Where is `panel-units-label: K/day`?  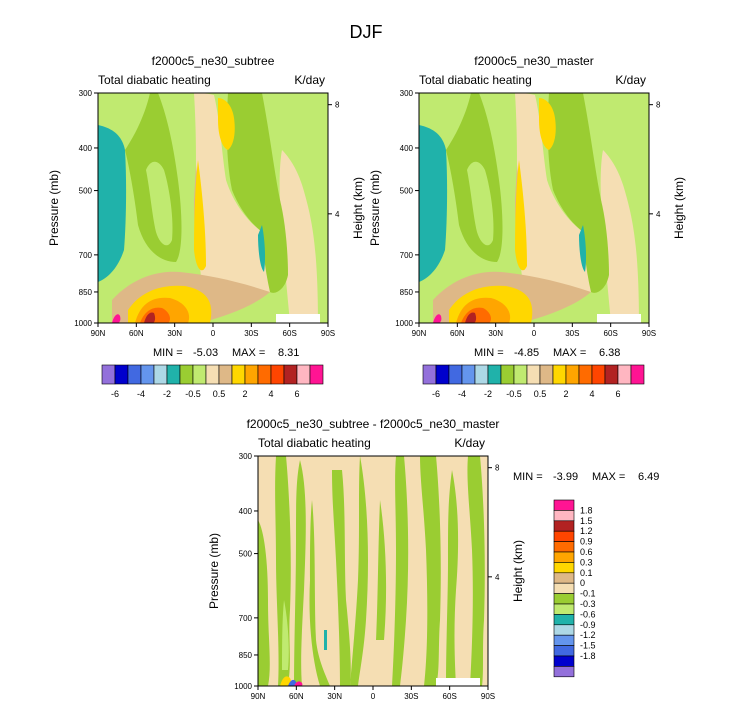 panel-units-label: K/day is located at coordinates (469, 443).